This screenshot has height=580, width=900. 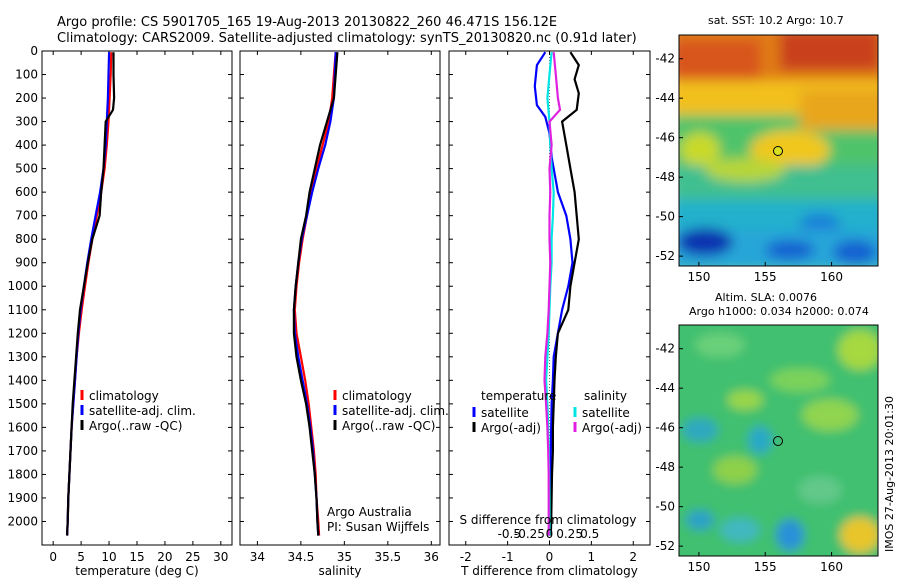 I want to click on y-tick-label: 500, so click(x=26, y=169).